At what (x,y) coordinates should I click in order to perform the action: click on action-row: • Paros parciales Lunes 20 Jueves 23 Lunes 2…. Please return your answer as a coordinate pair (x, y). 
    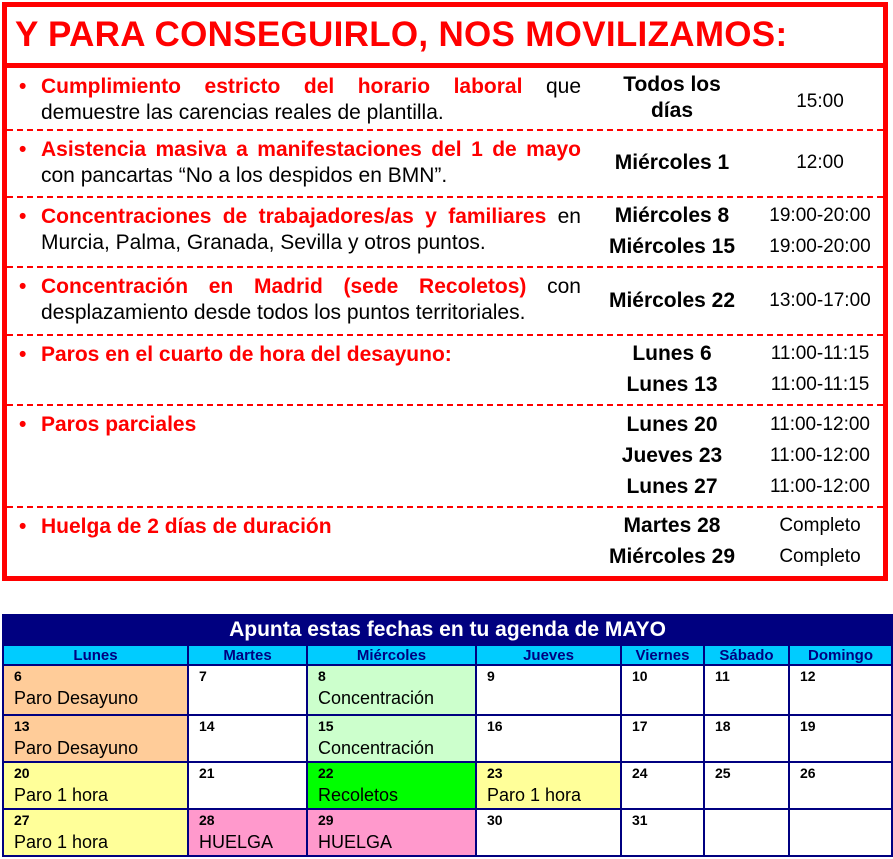
    Looking at the image, I should click on (445, 457).